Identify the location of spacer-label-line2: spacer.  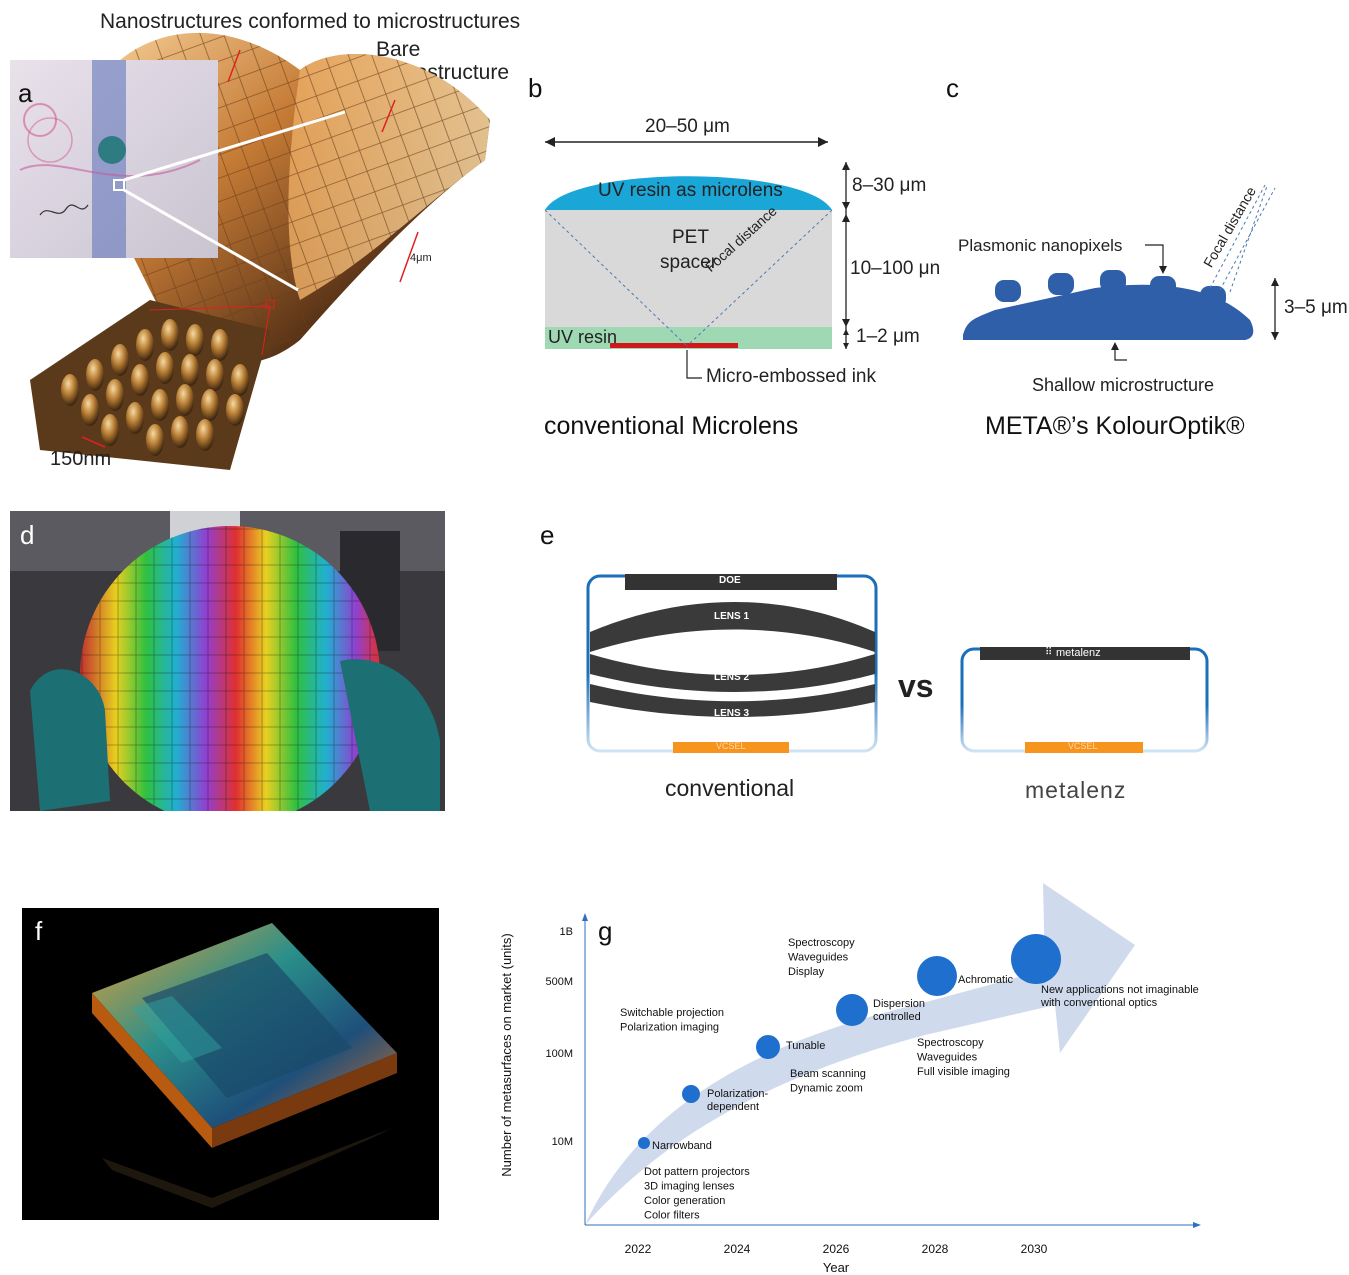
(689, 262).